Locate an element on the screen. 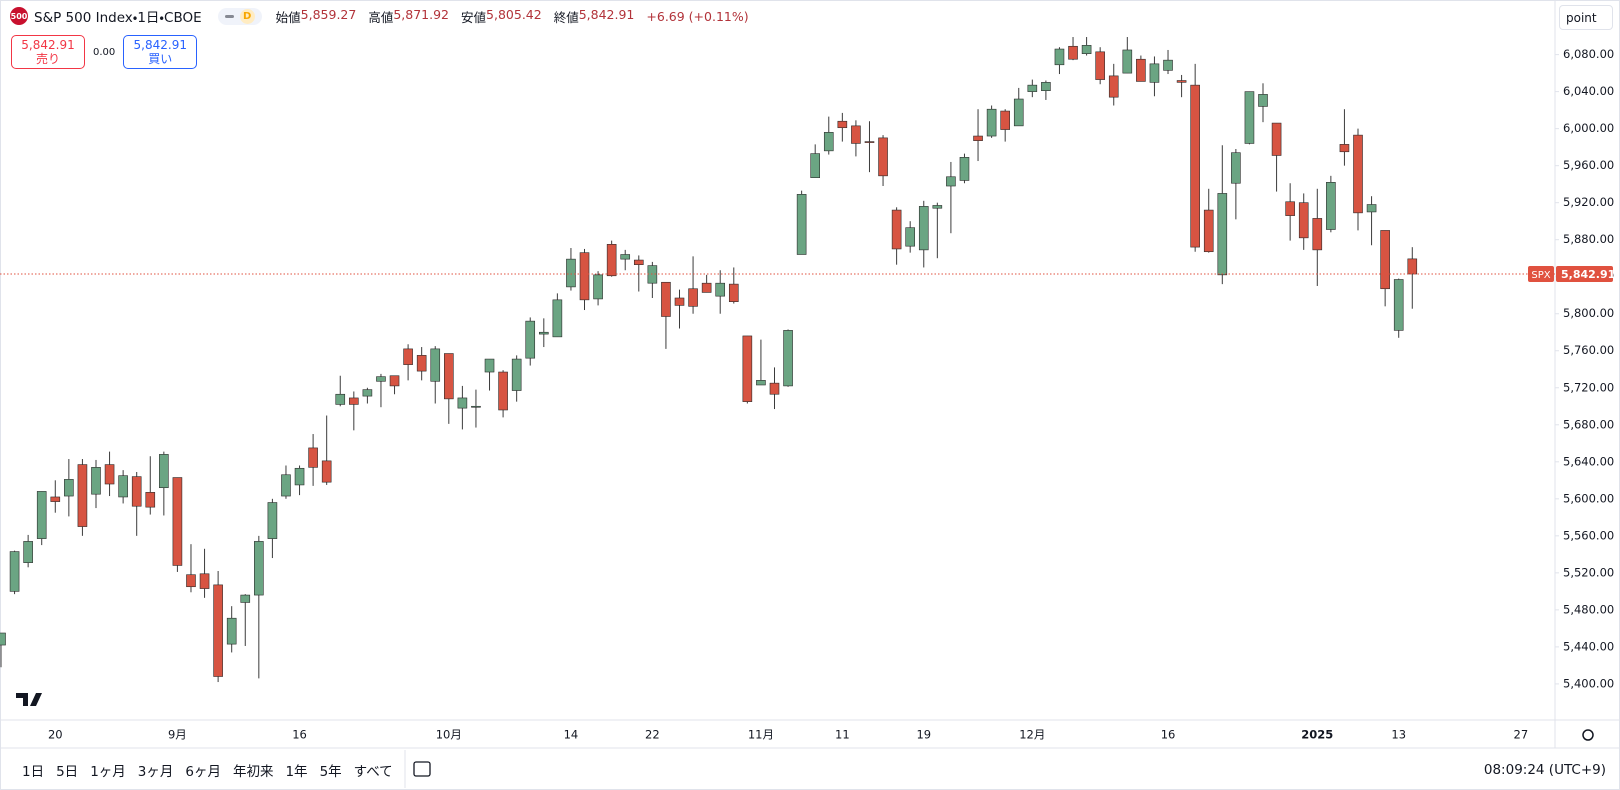  buy-button: 5,842.91 買い is located at coordinates (160, 52).